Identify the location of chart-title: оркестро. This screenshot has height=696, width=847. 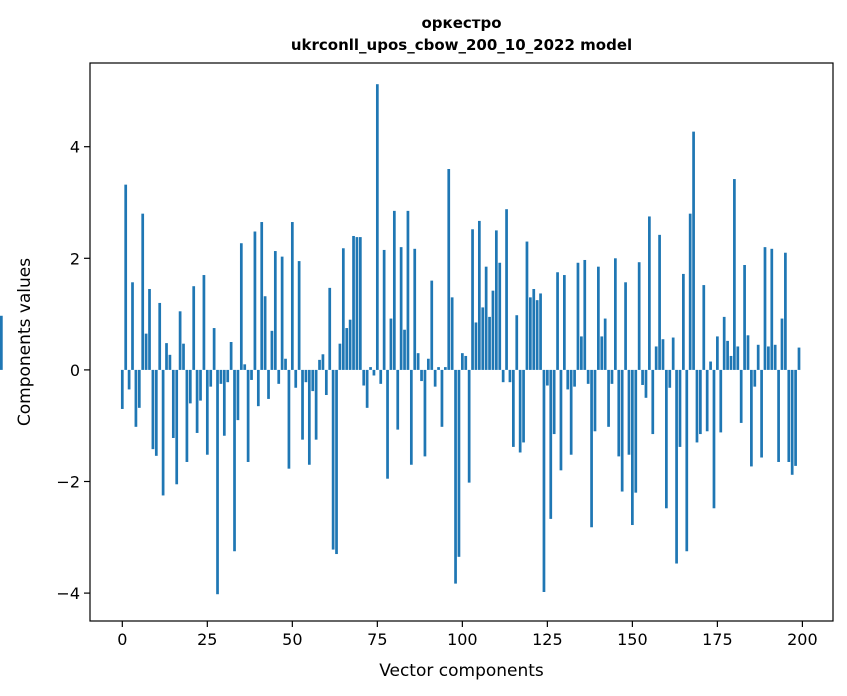
(461, 23).